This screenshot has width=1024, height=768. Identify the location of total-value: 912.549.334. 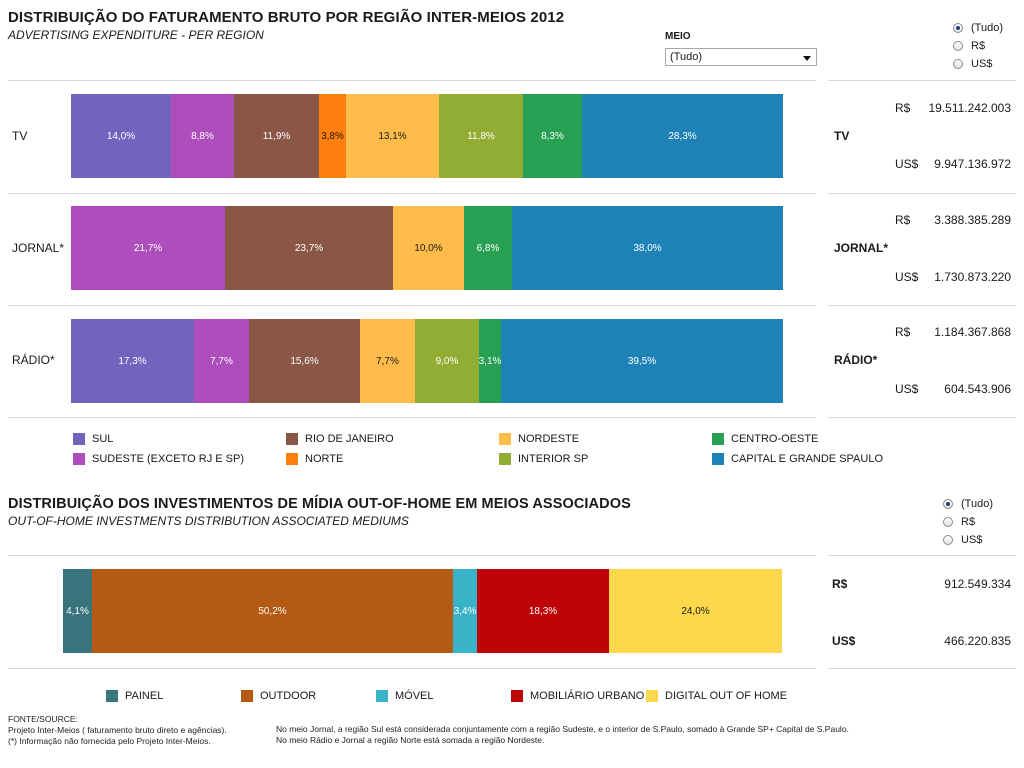
(977, 584).